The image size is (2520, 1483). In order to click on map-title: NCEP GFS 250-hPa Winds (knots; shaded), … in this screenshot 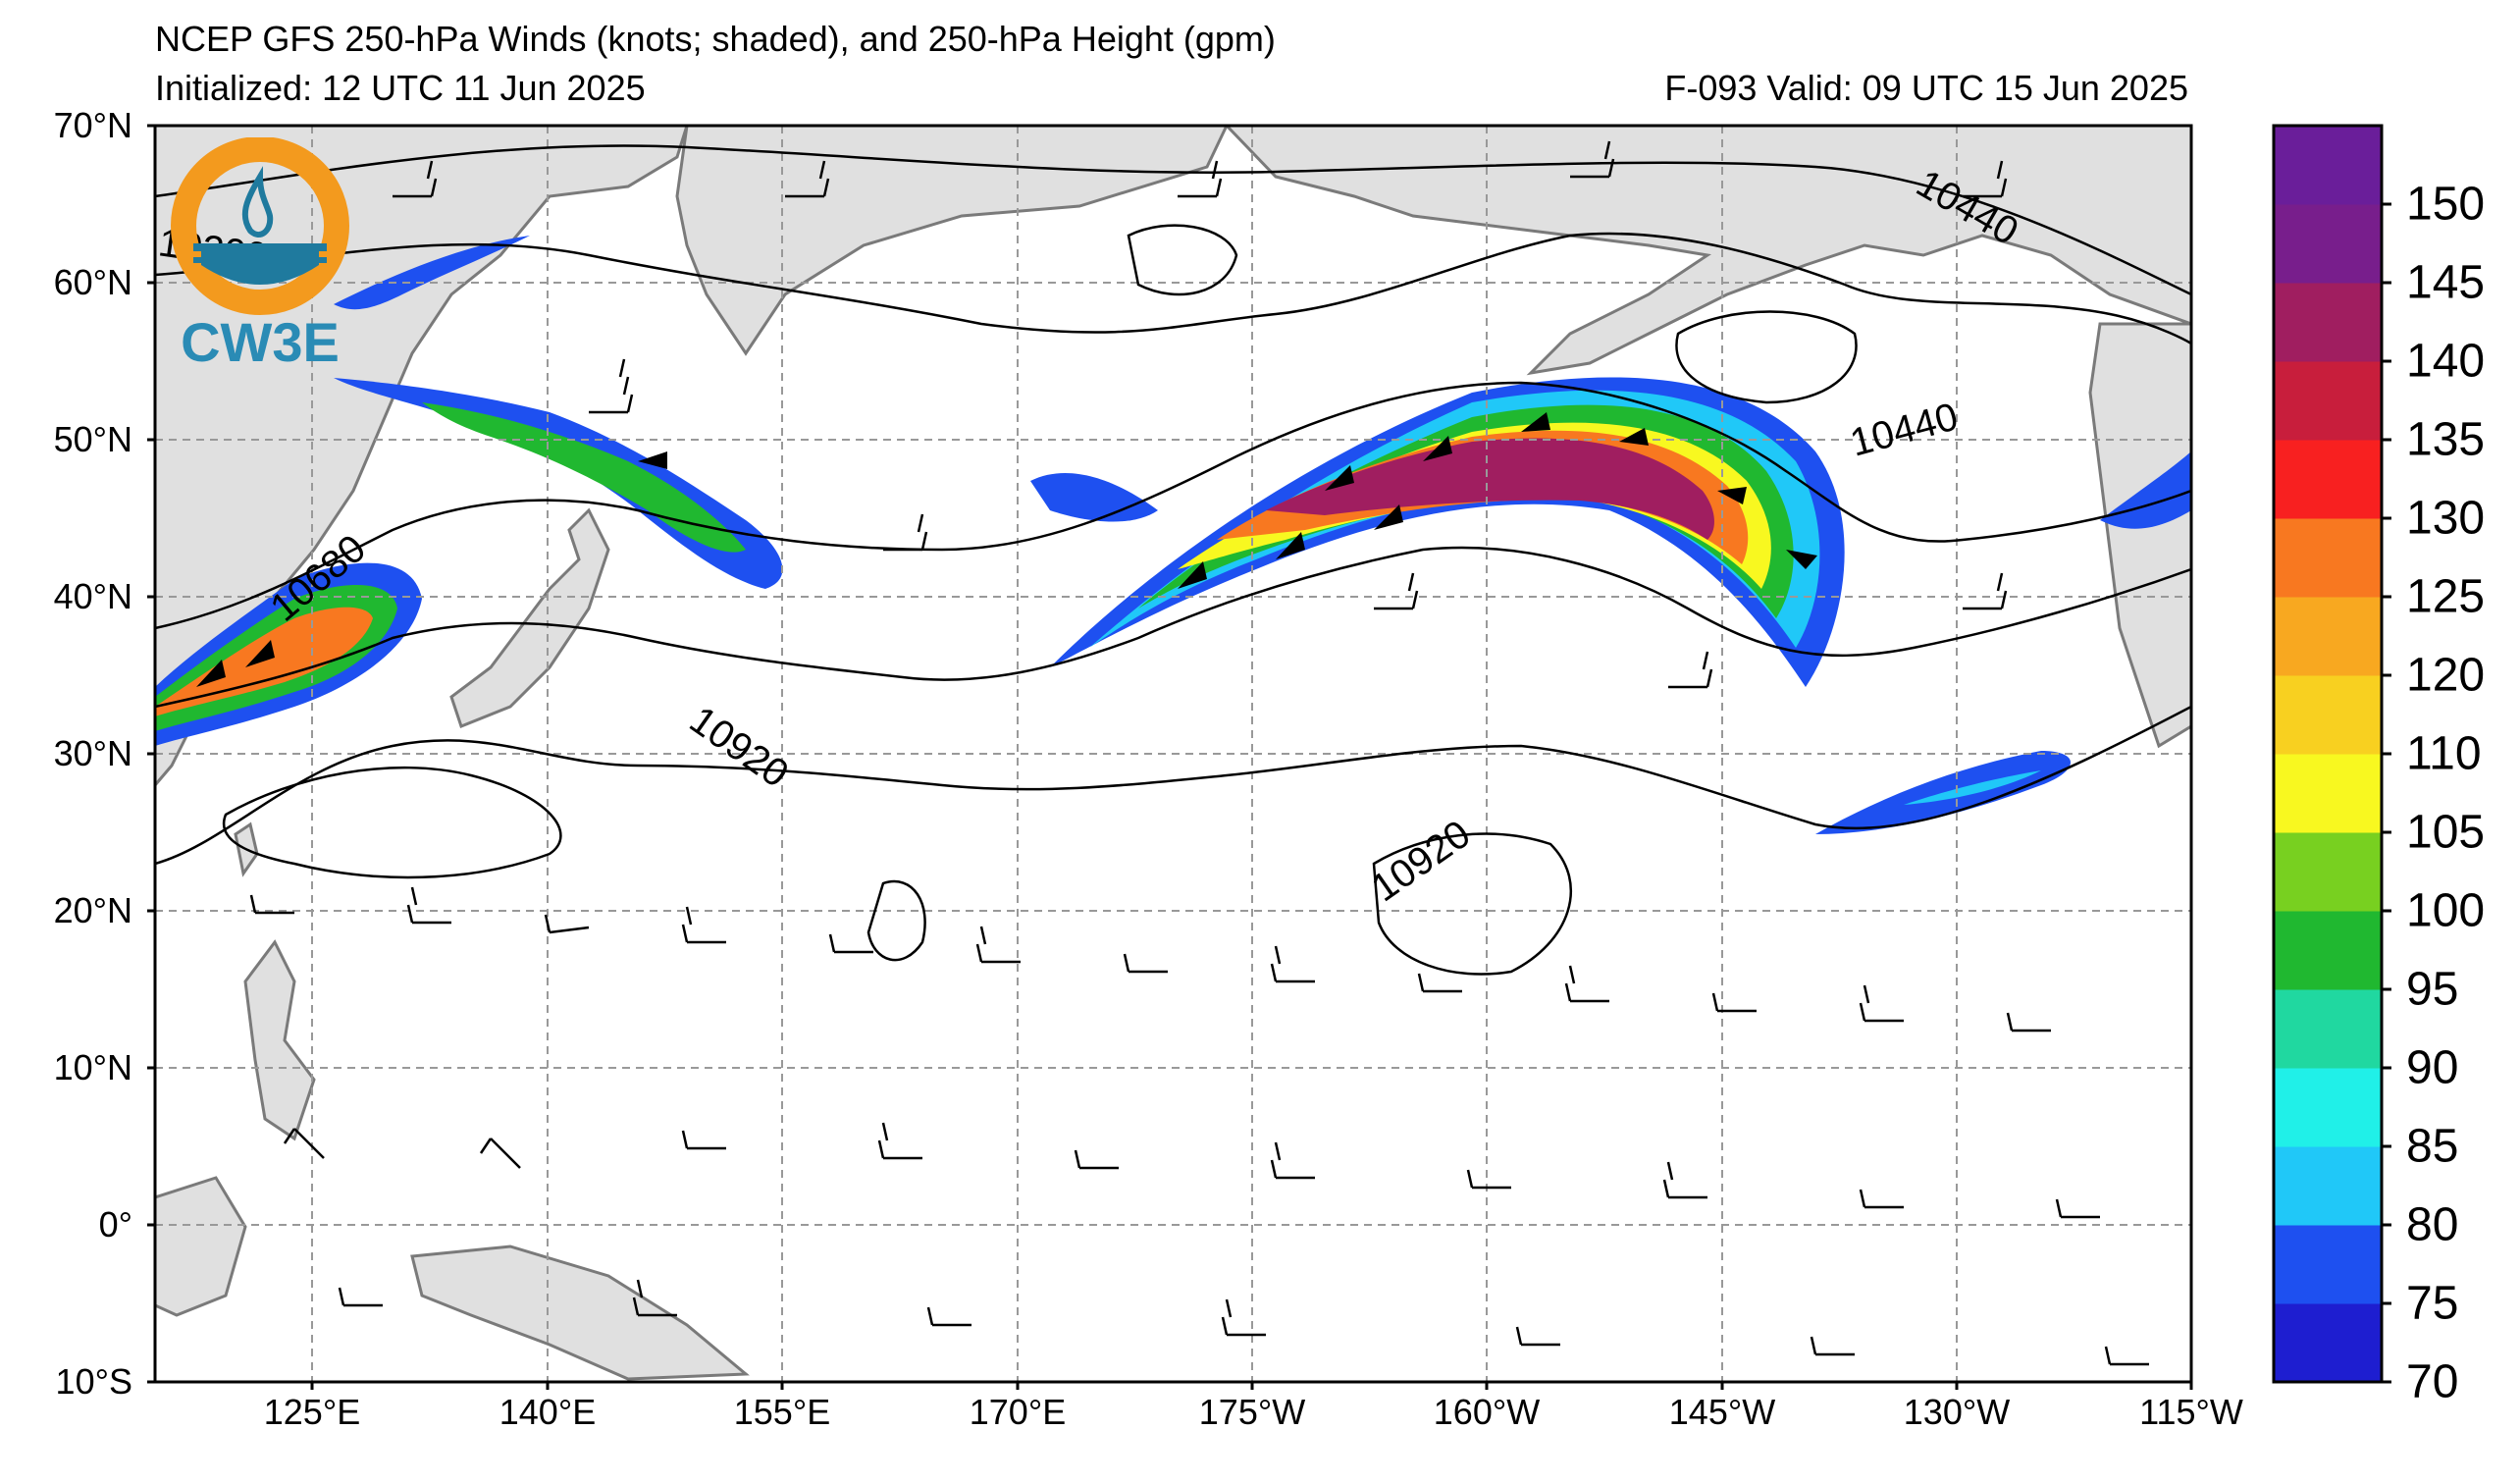, I will do `click(715, 39)`.